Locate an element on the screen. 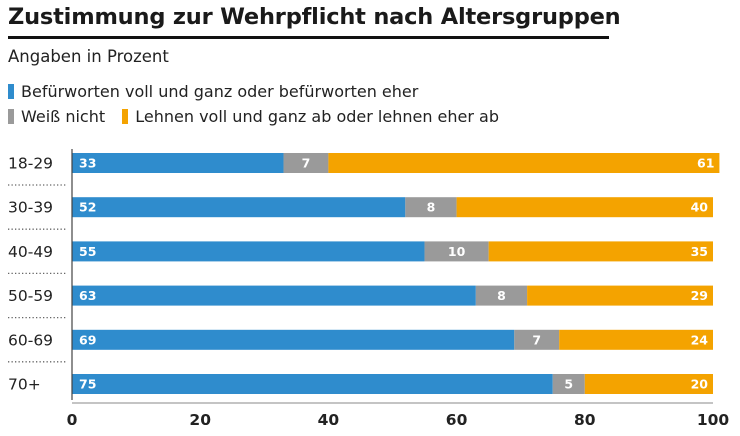  data-label-reject: 61 is located at coordinates (705, 163).